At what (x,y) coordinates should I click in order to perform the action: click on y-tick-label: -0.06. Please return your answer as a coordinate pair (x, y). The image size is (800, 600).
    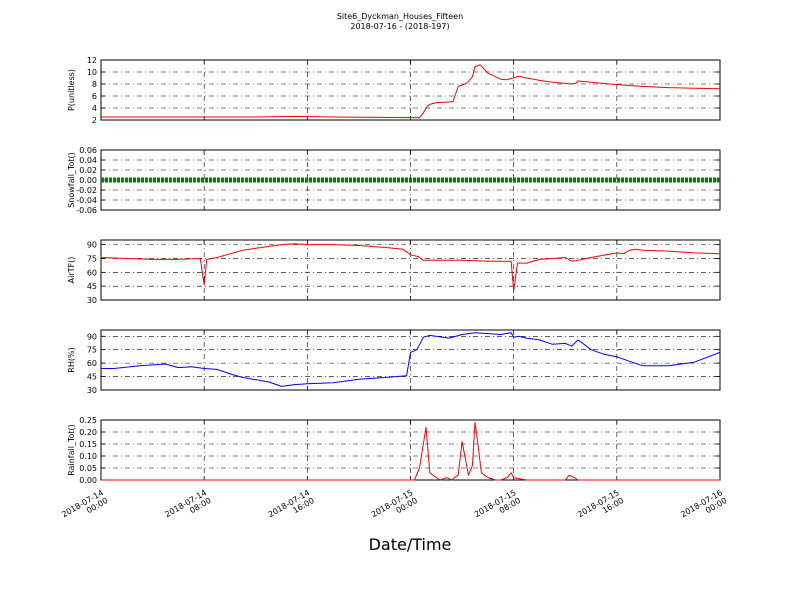
    Looking at the image, I should click on (86, 210).